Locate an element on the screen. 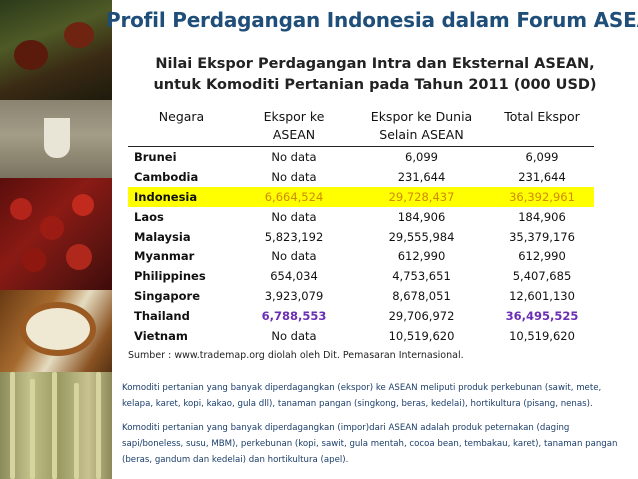 The height and width of the screenshot is (479, 638). cell-export-world: 29,728,437 is located at coordinates (421, 196).